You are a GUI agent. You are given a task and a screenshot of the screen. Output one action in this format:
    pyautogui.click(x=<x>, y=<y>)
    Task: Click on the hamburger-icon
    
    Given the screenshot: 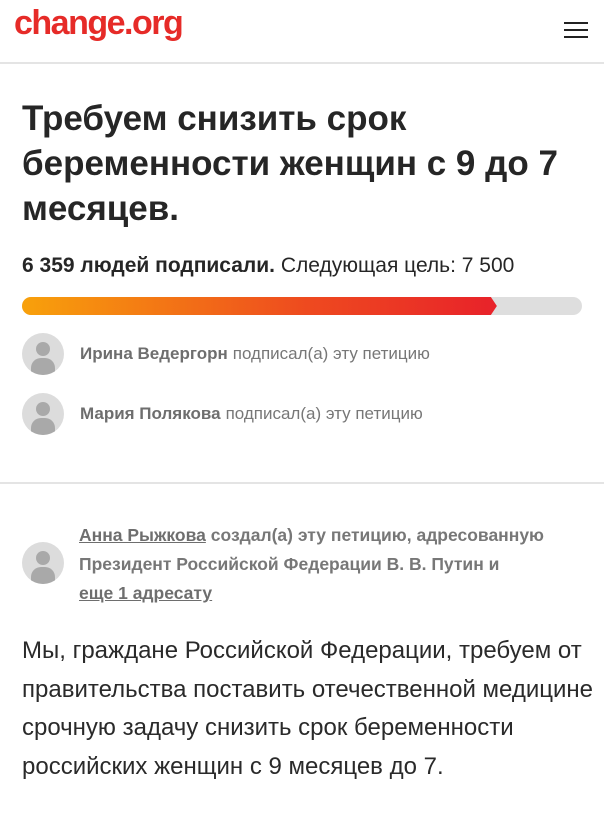 What is the action you would take?
    pyautogui.click(x=576, y=31)
    